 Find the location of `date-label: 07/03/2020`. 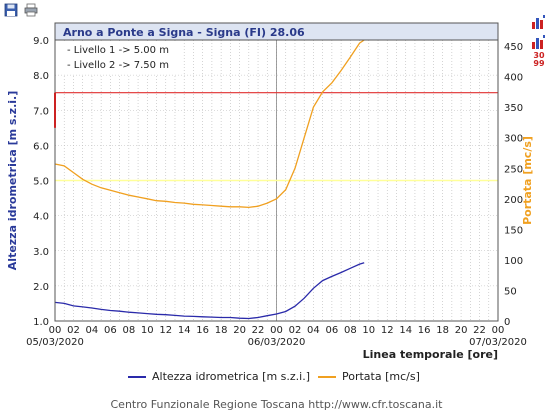

date-label: 07/03/2020 is located at coordinates (498, 342).